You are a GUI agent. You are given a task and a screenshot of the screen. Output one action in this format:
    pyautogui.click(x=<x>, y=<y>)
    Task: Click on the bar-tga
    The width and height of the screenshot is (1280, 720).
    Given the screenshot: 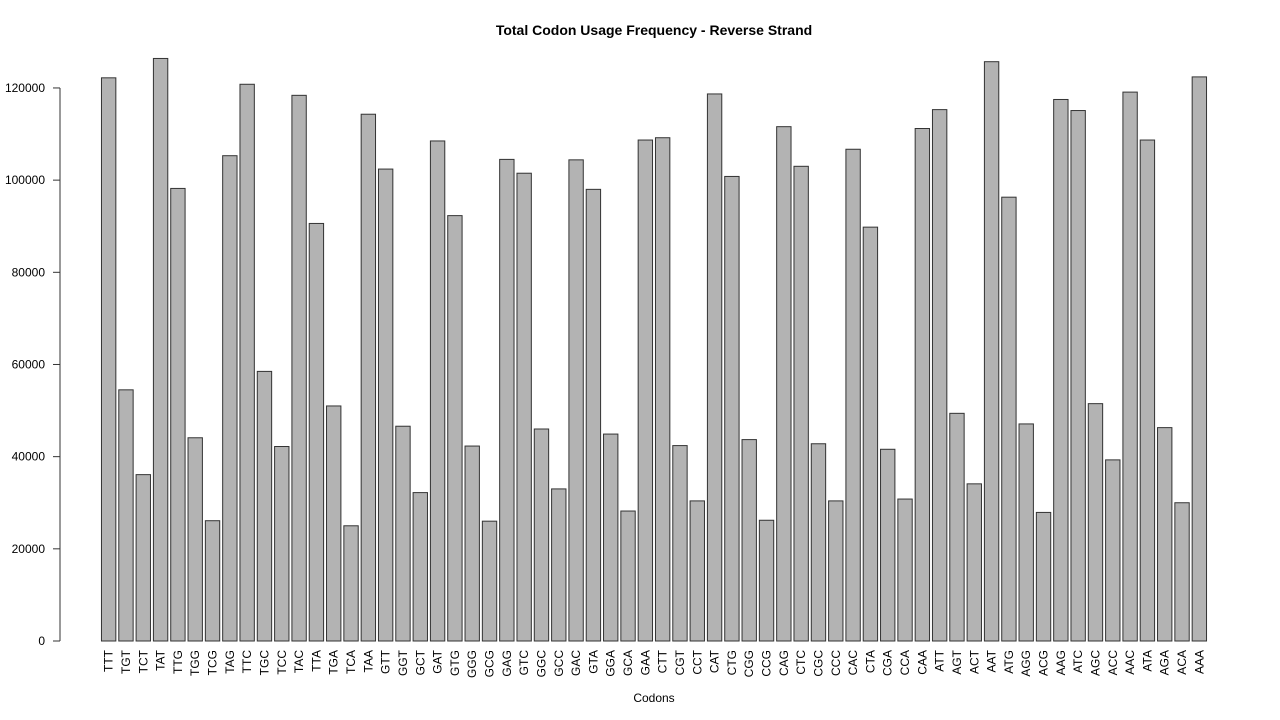 What is the action you would take?
    pyautogui.click(x=334, y=523)
    